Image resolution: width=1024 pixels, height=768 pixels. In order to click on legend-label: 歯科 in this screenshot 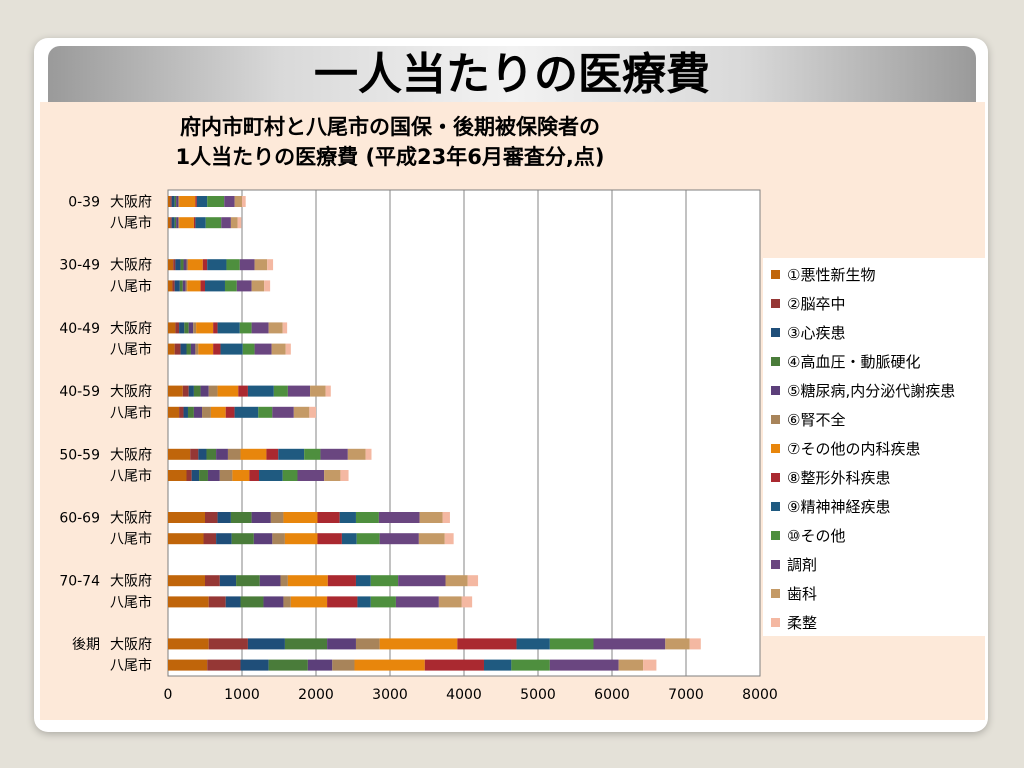, I will do `click(802, 593)`.